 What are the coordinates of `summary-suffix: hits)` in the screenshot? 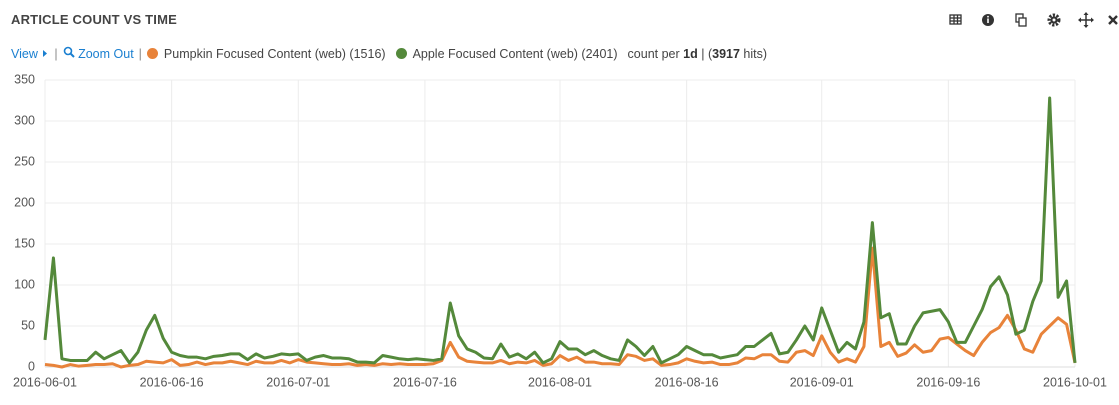 It's located at (755, 53).